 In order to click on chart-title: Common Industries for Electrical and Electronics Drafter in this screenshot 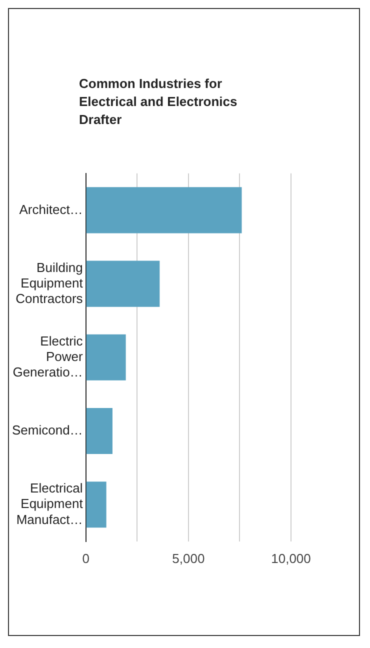, I will do `click(158, 102)`.